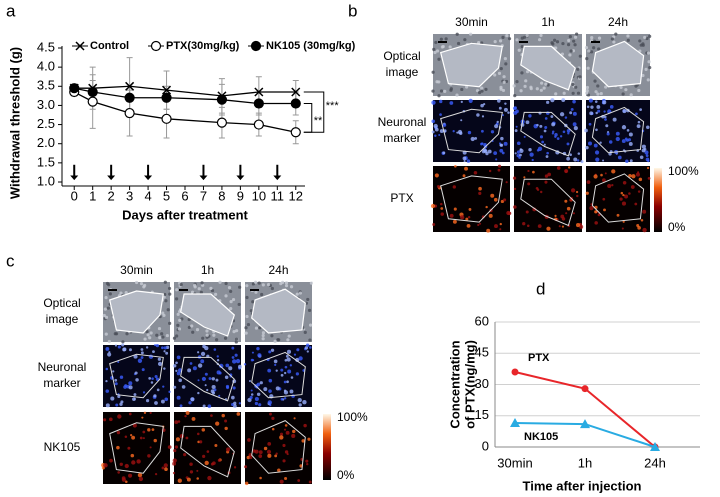 Image resolution: width=720 pixels, height=497 pixels. Describe the element at coordinates (61, 303) in the screenshot. I see `row-label: Optical` at that location.